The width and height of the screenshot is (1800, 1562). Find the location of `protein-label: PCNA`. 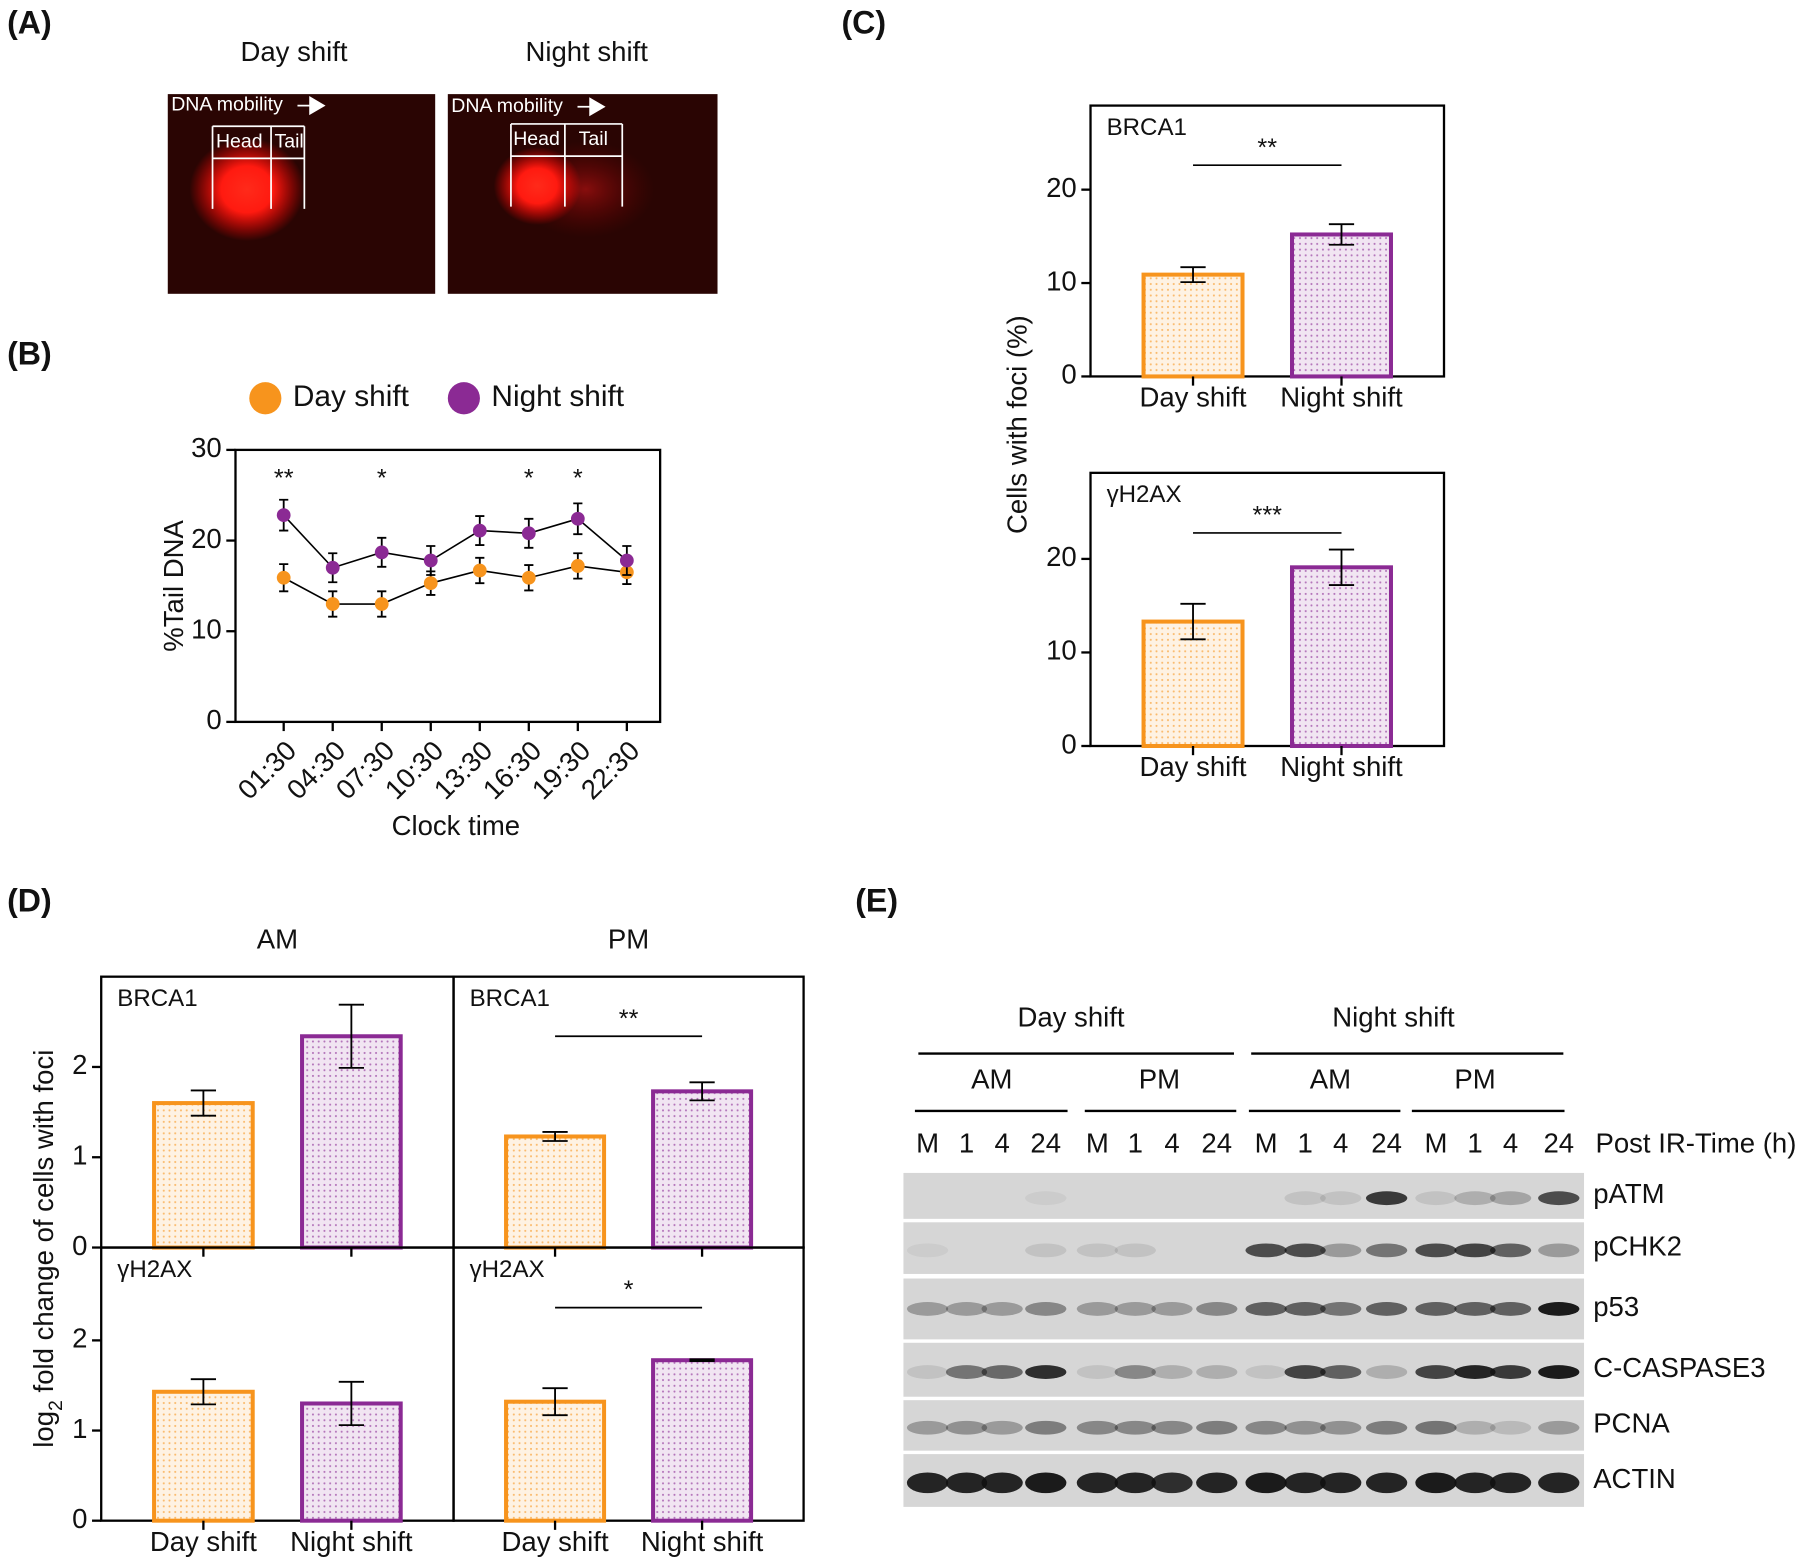

protein-label: PCNA is located at coordinates (1631, 1423).